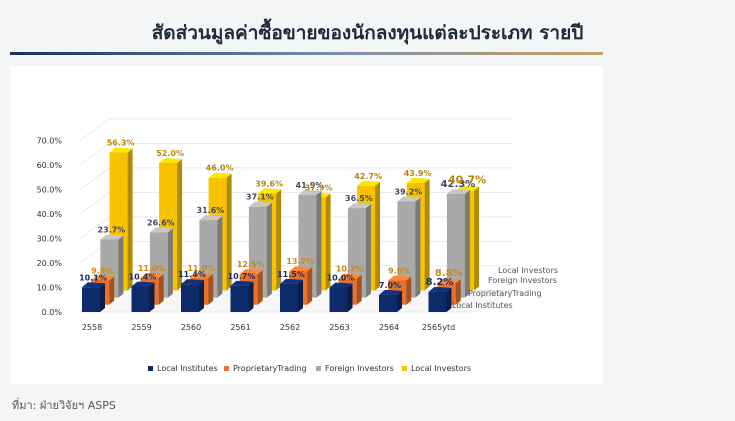 The width and height of the screenshot is (735, 421). What do you see at coordinates (418, 173) in the screenshot?
I see `data-label: 43.9%` at bounding box center [418, 173].